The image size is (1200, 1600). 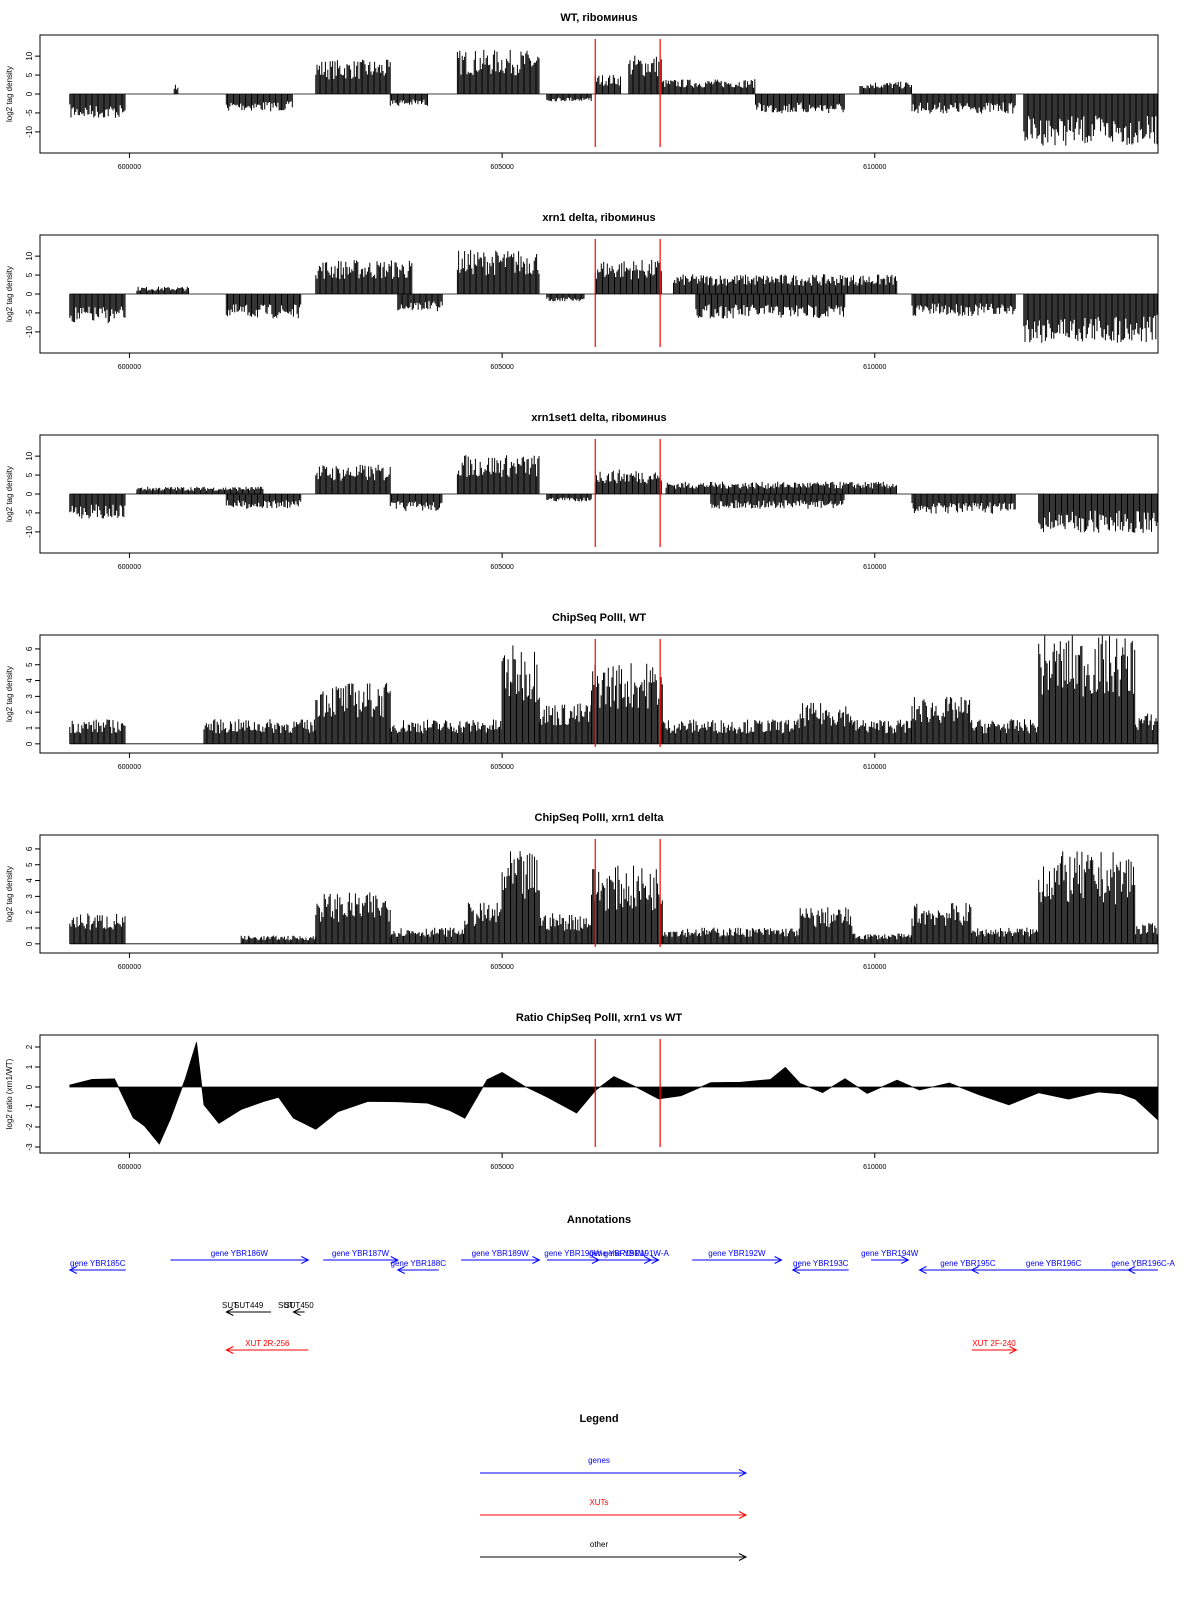 What do you see at coordinates (636, 1256) in the screenshot?
I see `gene-annotation: gene YBR191W-A` at bounding box center [636, 1256].